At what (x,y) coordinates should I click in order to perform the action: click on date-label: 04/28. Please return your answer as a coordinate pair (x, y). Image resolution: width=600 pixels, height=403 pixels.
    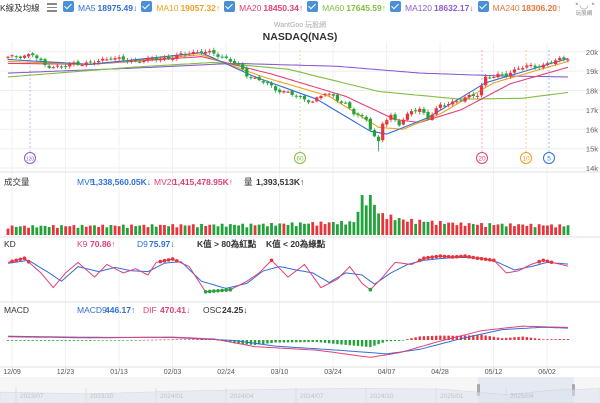
    Looking at the image, I should click on (440, 372).